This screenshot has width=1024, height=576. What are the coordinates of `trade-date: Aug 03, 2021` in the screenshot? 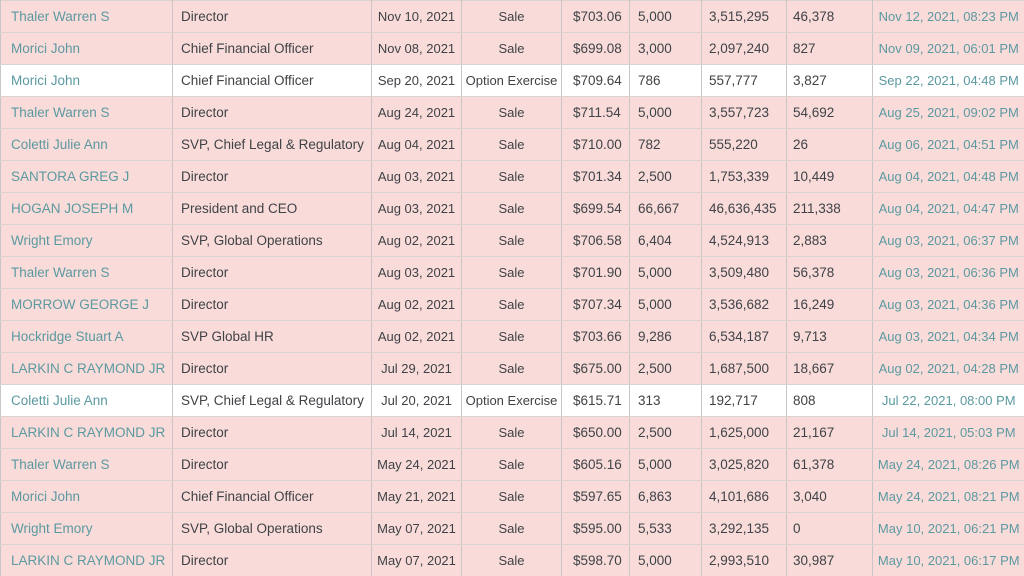 It's located at (416, 176).